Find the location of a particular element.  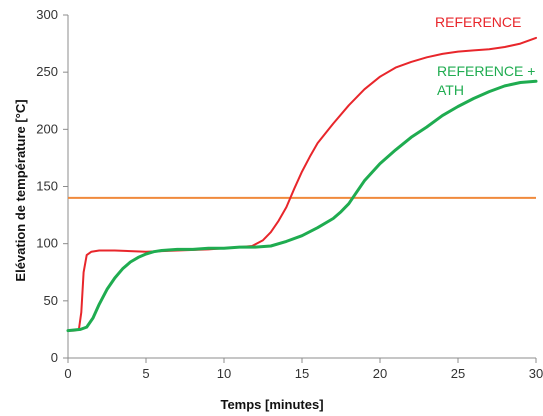

x-tick-label: 5 is located at coordinates (145, 373).